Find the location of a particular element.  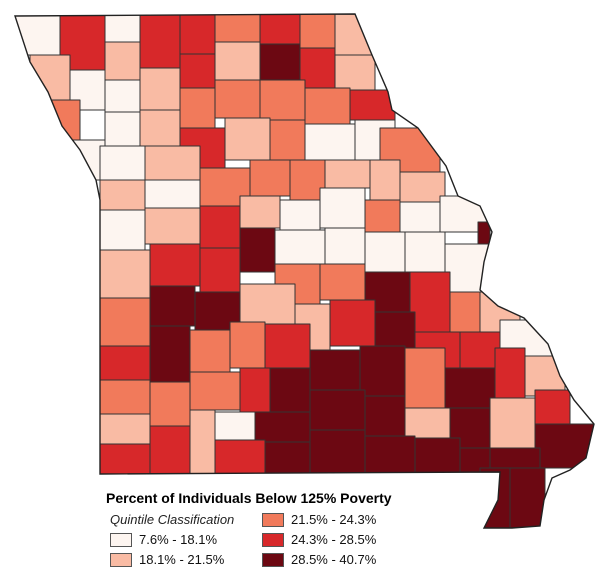

legend-item: 21.5% - 24.3% is located at coordinates (319, 519).